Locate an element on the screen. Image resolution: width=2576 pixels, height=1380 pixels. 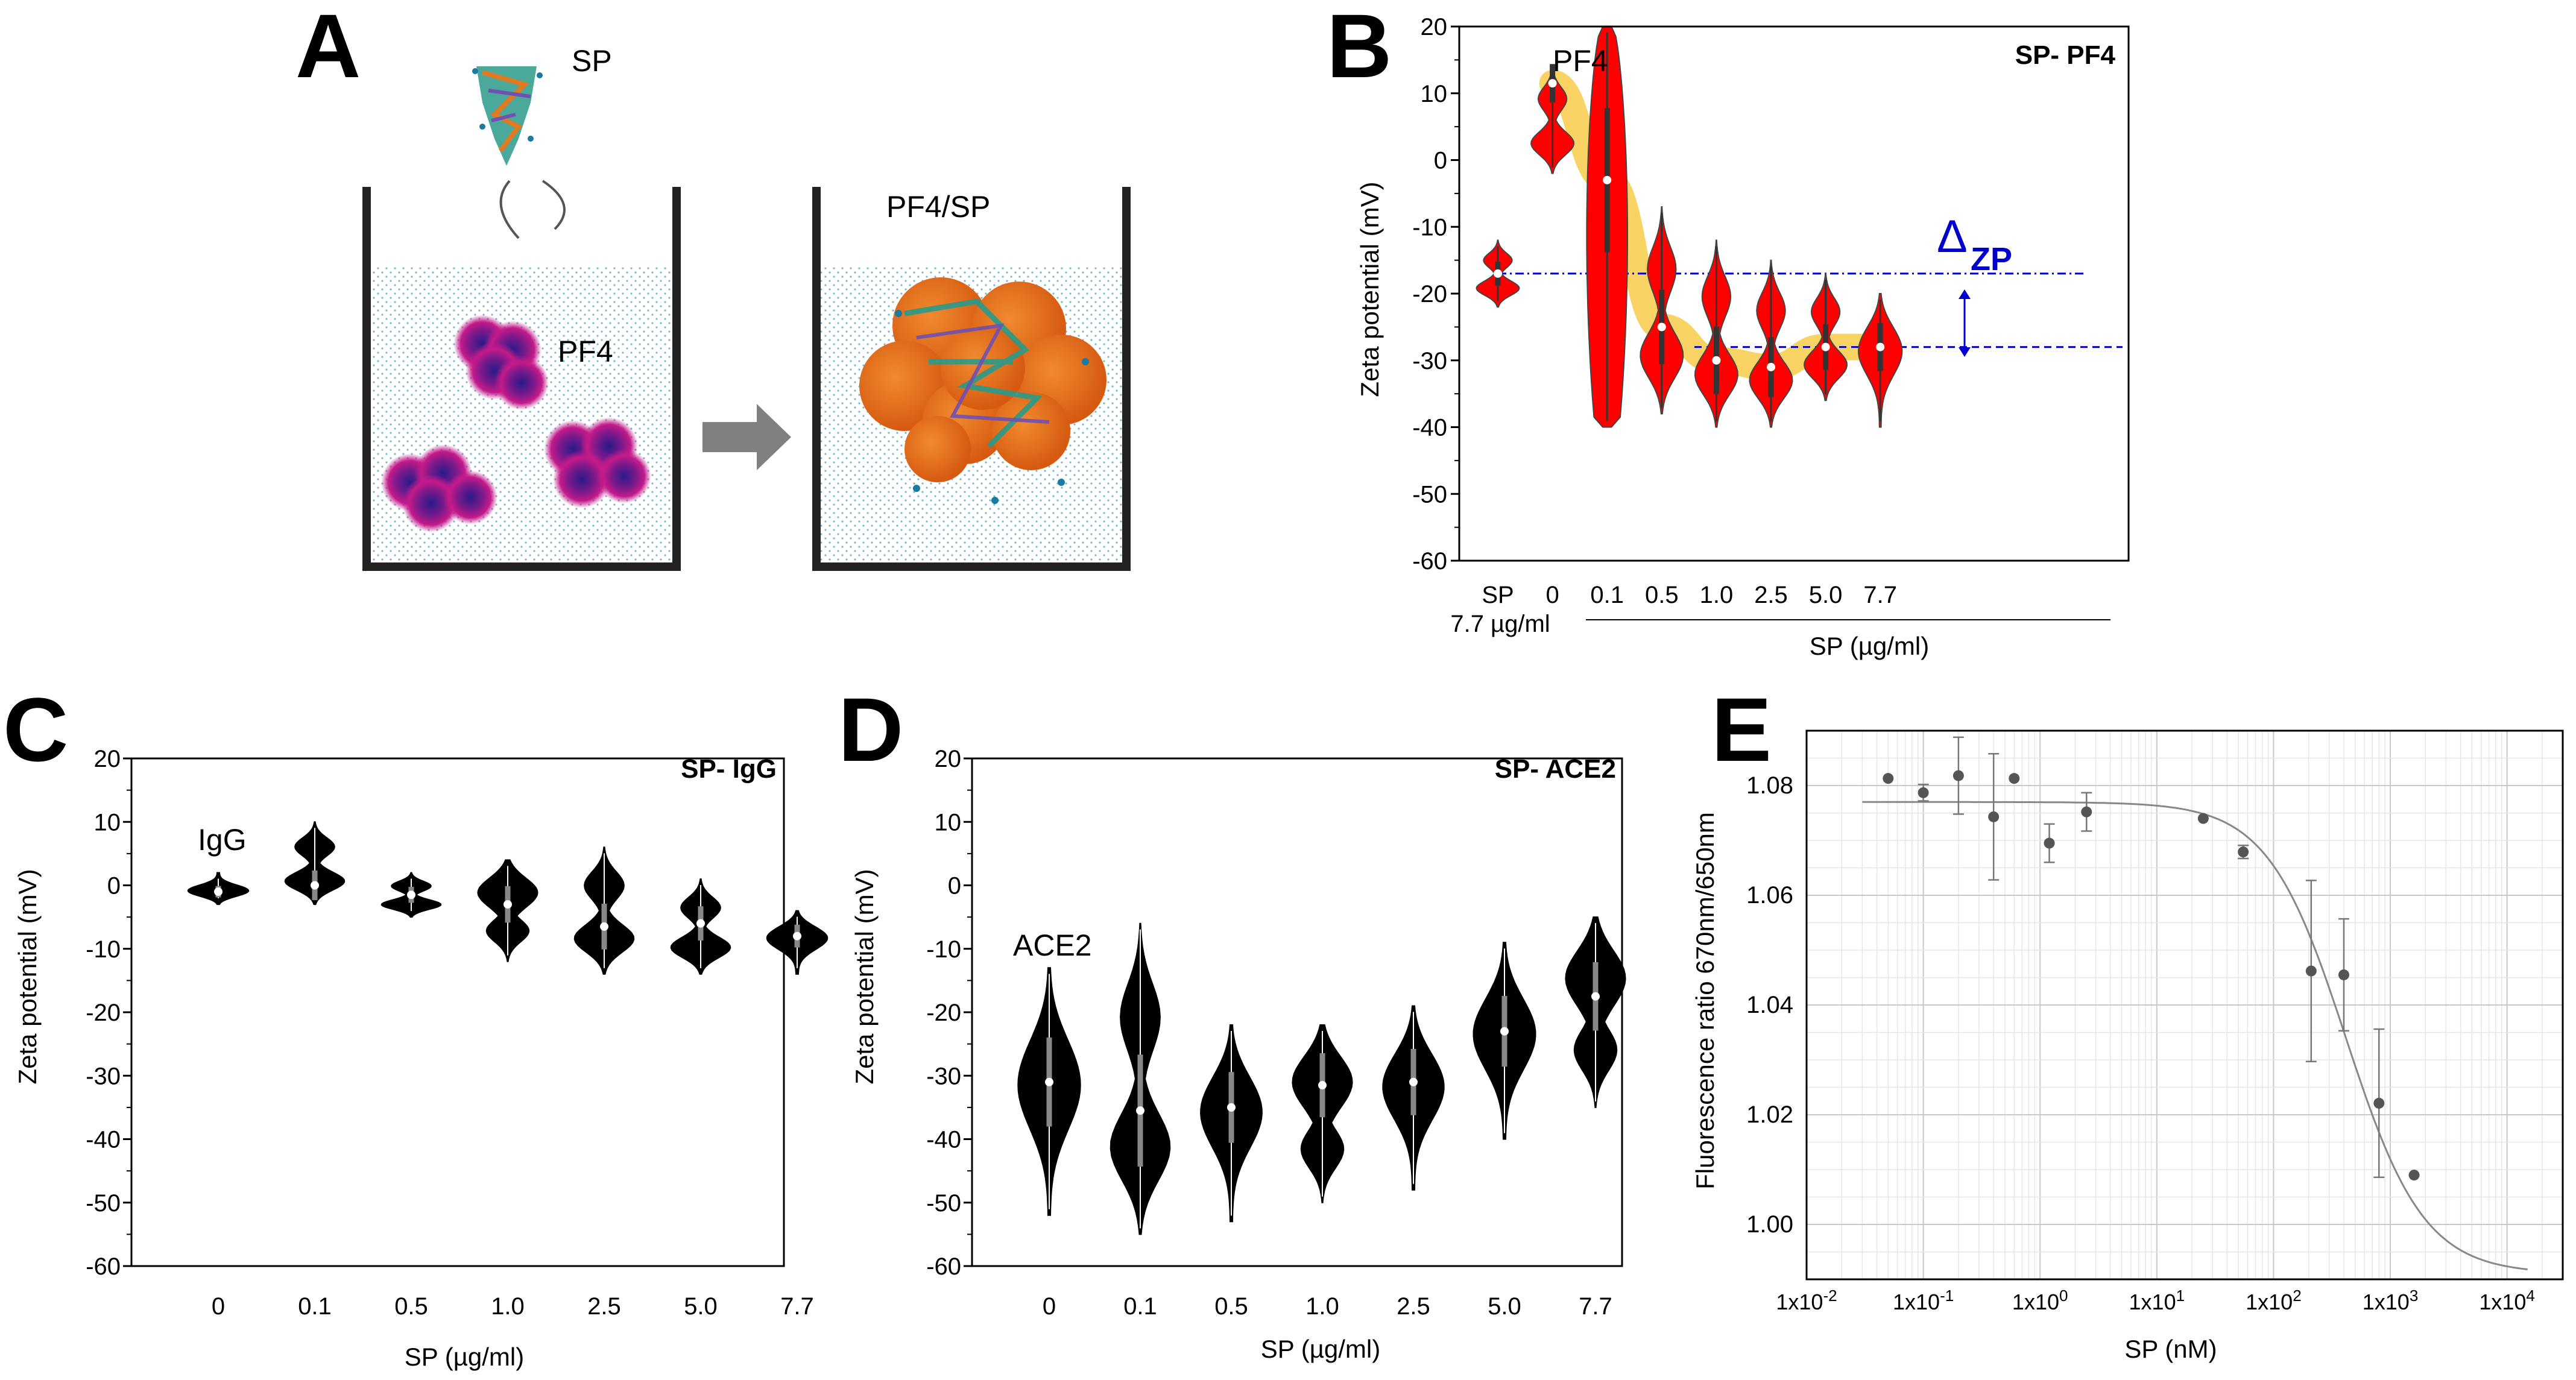
y-tick-label: 1.08 is located at coordinates (1769, 786).